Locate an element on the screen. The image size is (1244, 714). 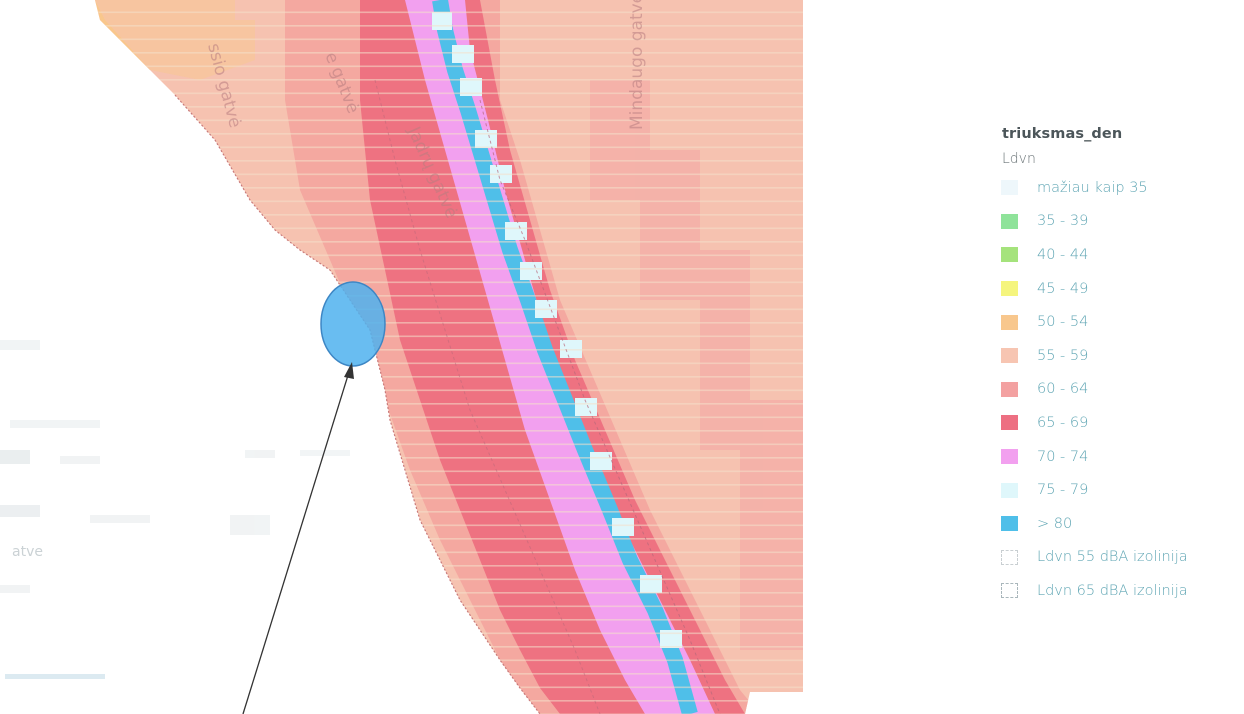
legend-label: 70 - 74 is located at coordinates (1063, 456).